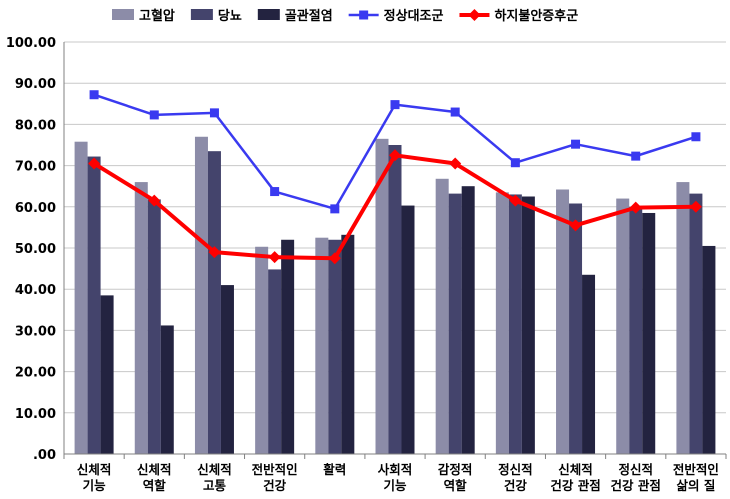  What do you see at coordinates (44, 455) in the screenshot?
I see `y-tick-label: .00` at bounding box center [44, 455].